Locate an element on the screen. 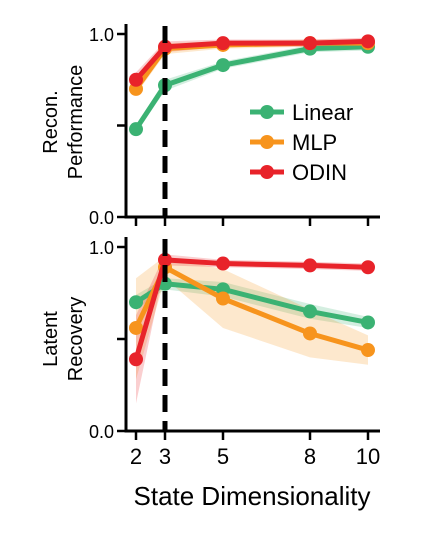  legend-marker-mlp is located at coordinates (267, 142).